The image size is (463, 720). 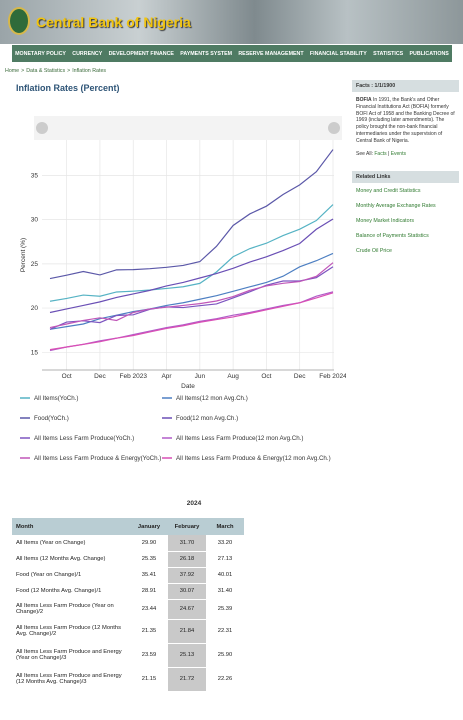 I want to click on header-row: Month January February March, so click(x=128, y=526).